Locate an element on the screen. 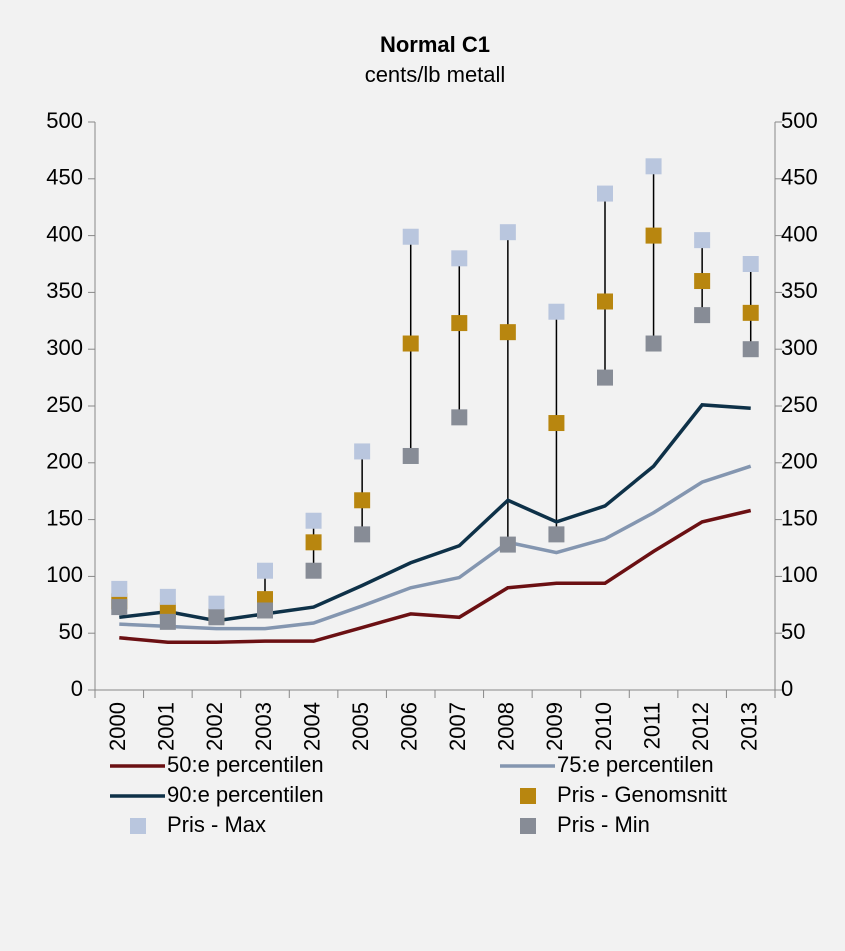 The width and height of the screenshot is (845, 951). y-tick-label: 300 is located at coordinates (64, 347).